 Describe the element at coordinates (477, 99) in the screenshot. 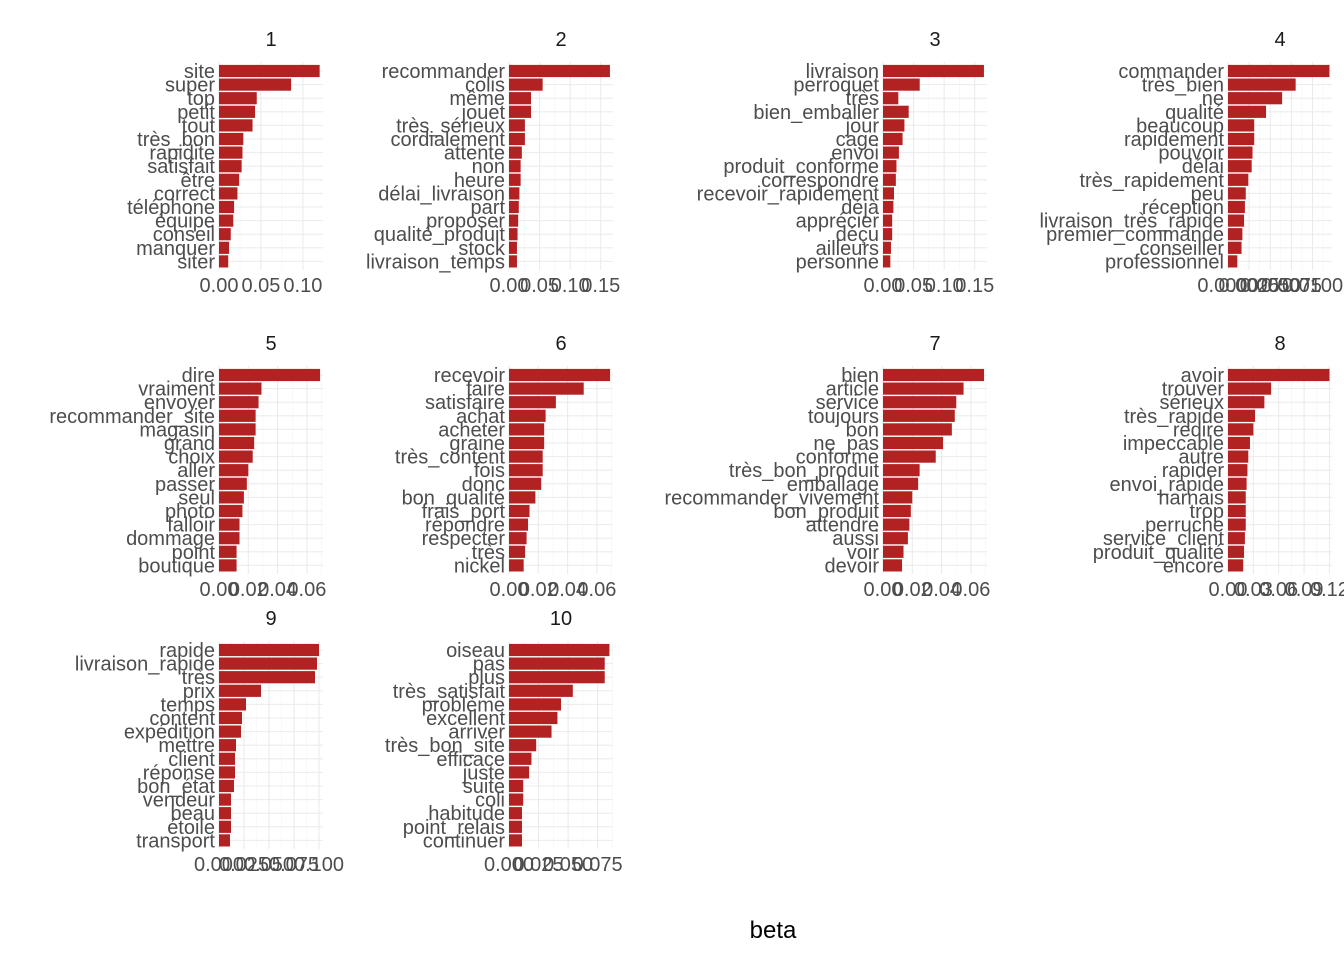

I see `term-label: même` at that location.